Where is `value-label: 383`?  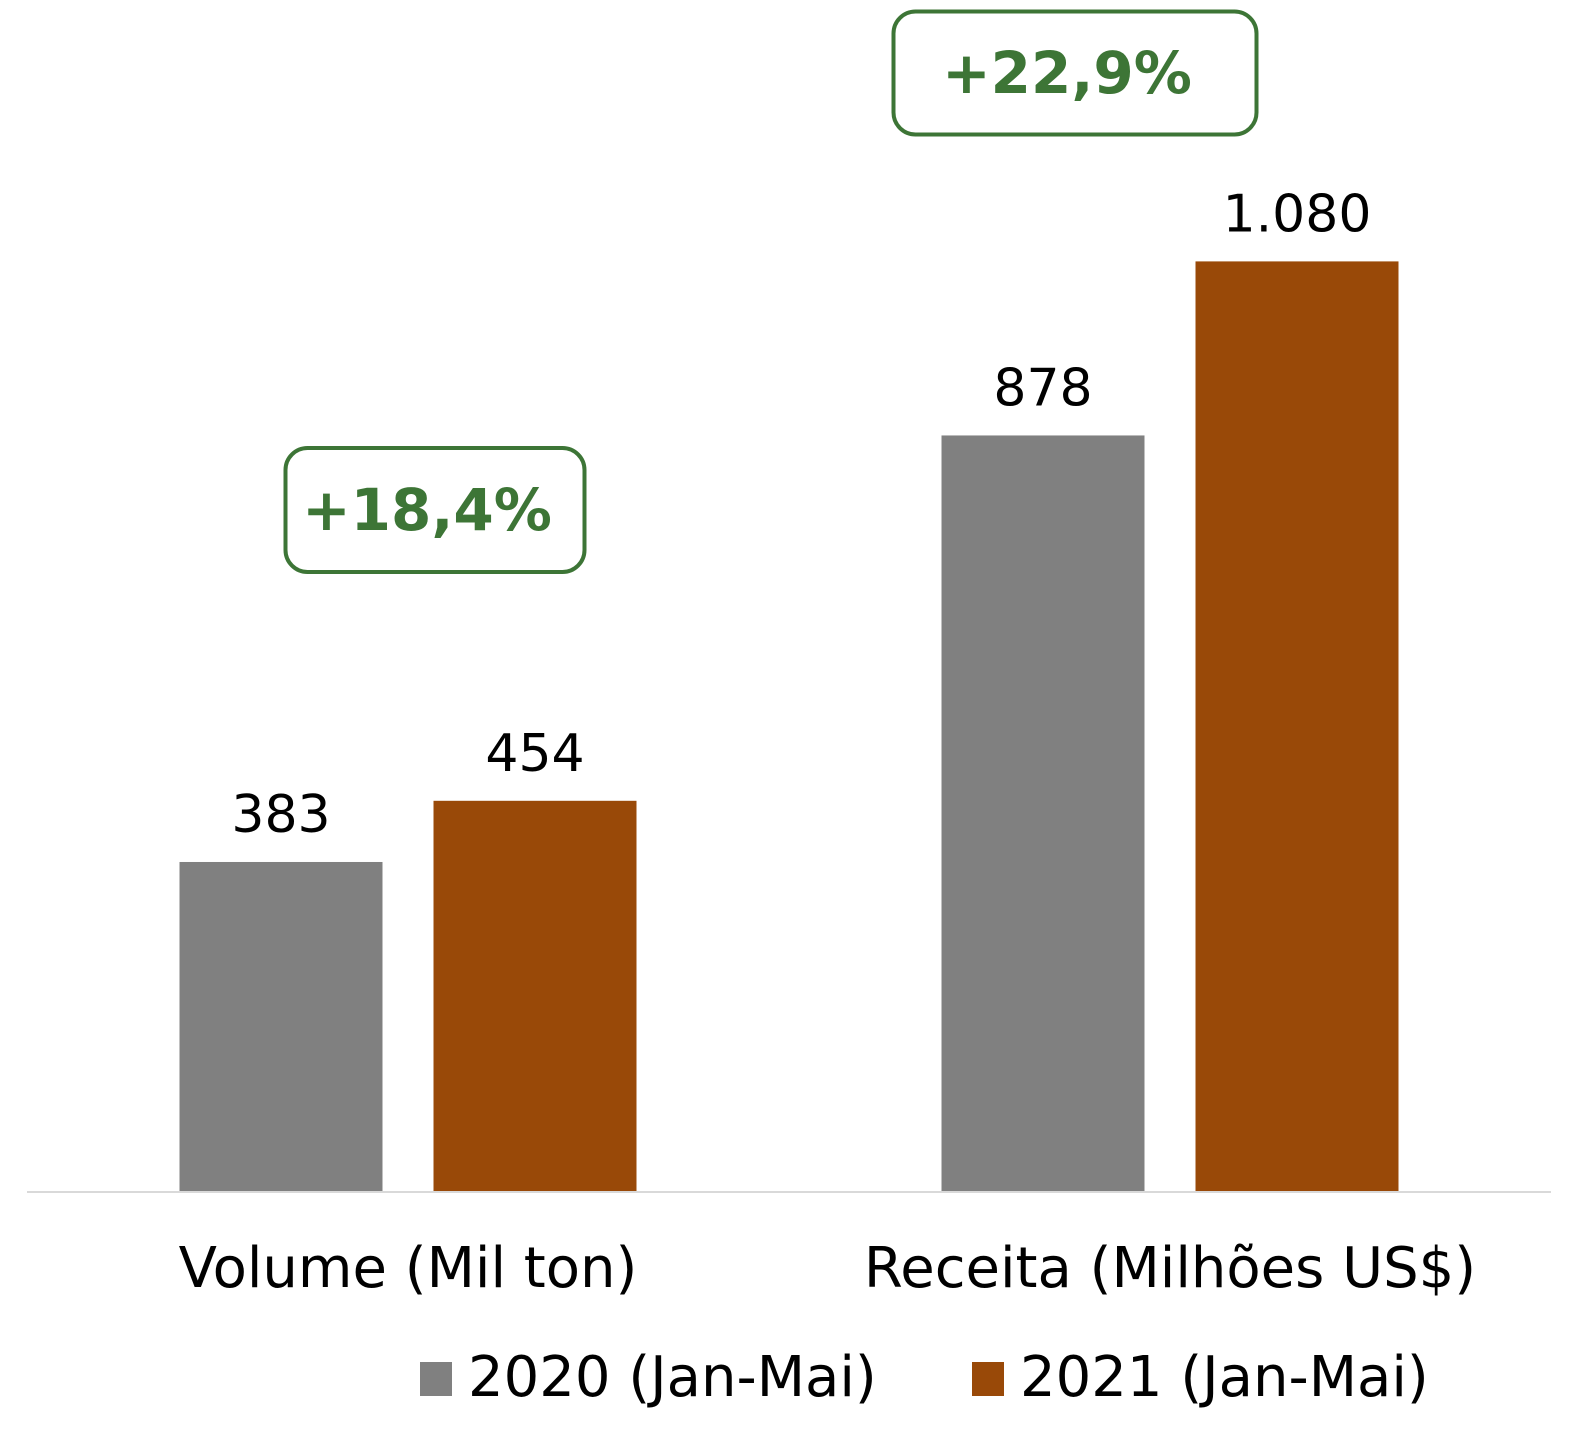 value-label: 383 is located at coordinates (280, 815).